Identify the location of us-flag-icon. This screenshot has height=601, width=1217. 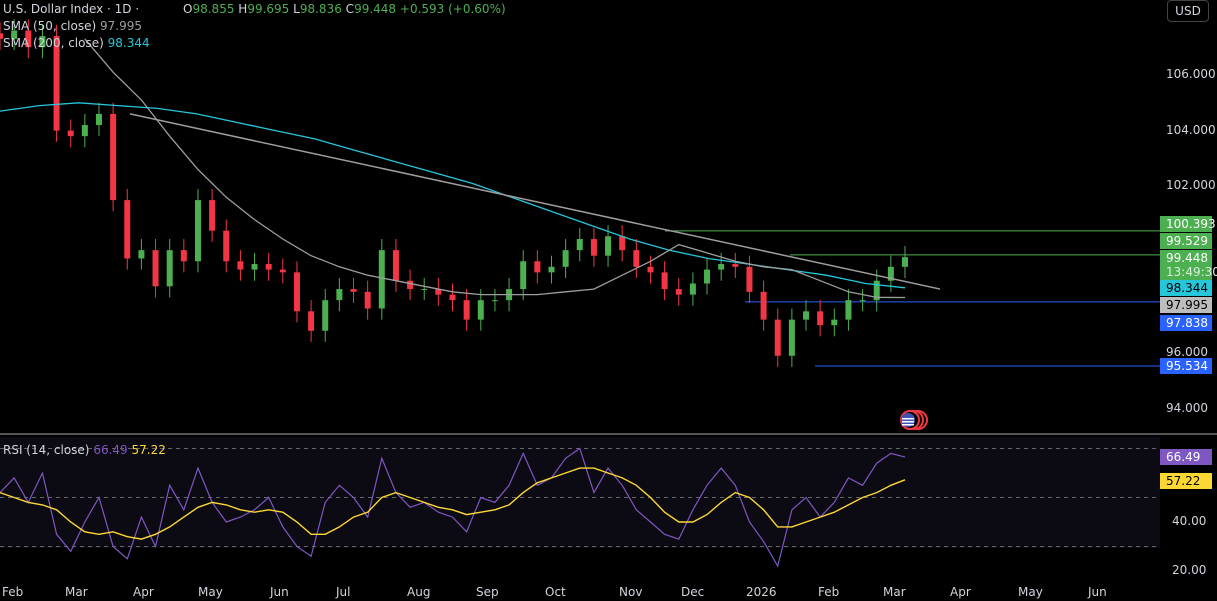
(908, 420).